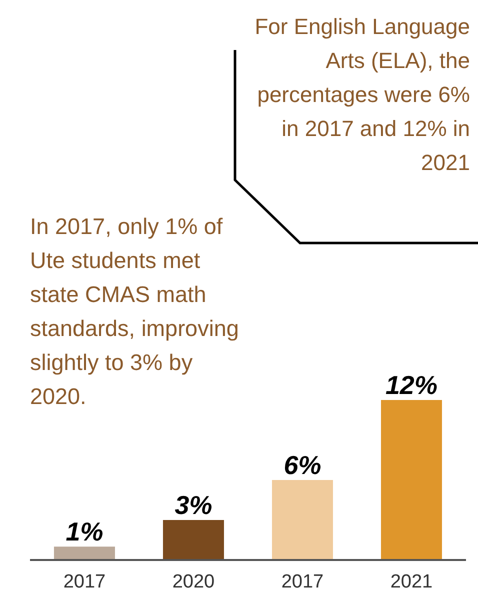  What do you see at coordinates (193, 505) in the screenshot?
I see `data-label: 3%` at bounding box center [193, 505].